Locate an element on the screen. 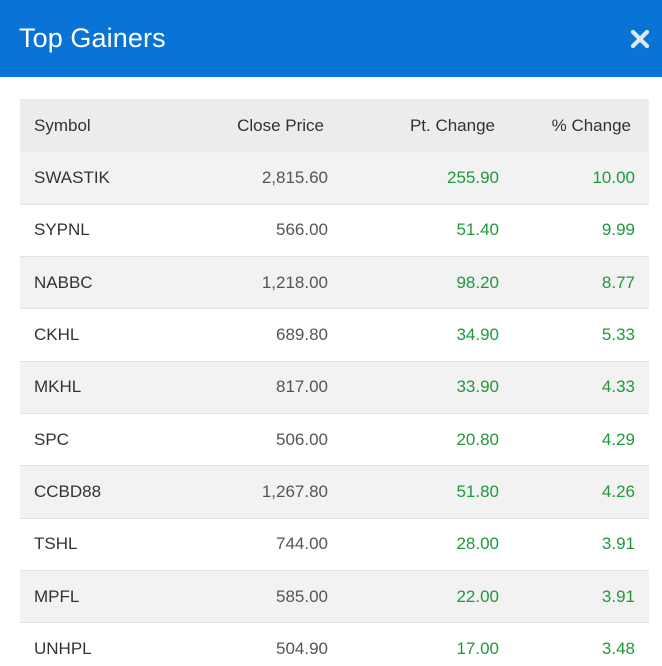  table-row: SYPNL 566.00 51.40 9.99 is located at coordinates (334, 230).